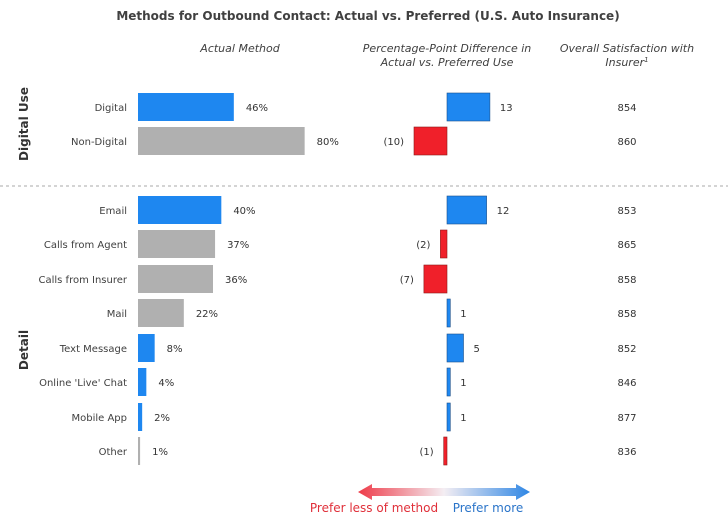 The height and width of the screenshot is (530, 728). I want to click on header-difference-line1: Percentage-Point Difference in, so click(447, 48).